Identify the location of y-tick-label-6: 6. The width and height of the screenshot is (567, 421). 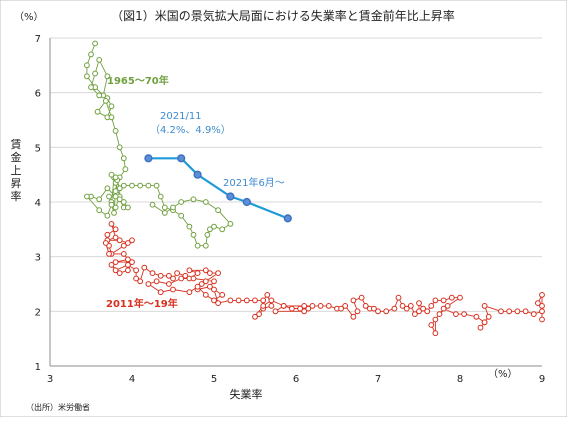
(38, 94).